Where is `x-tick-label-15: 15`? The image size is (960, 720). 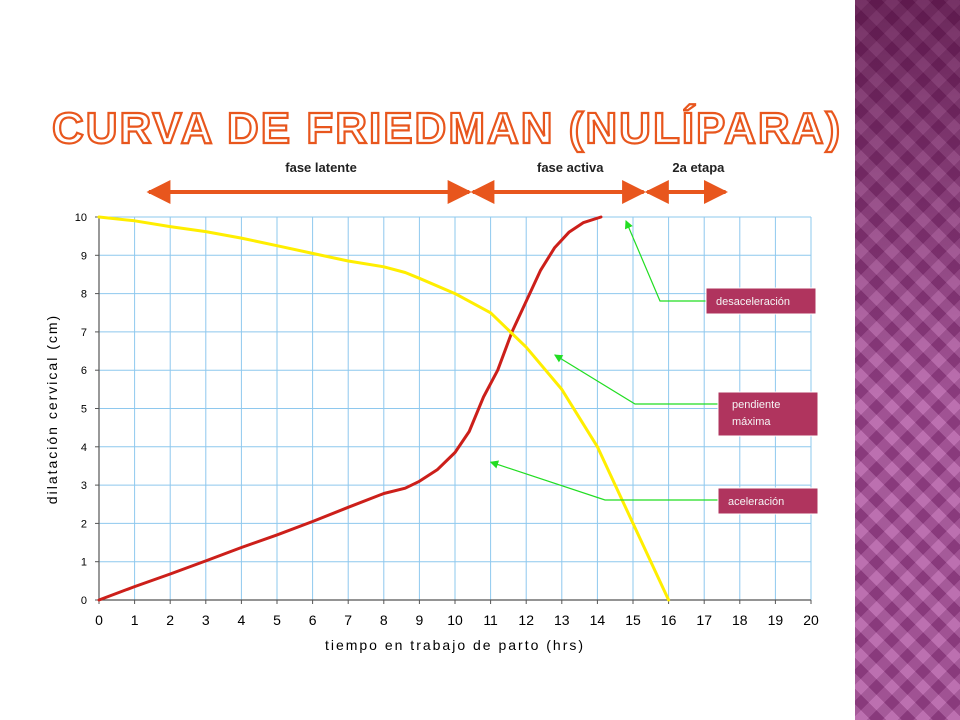
x-tick-label-15: 15 is located at coordinates (633, 620).